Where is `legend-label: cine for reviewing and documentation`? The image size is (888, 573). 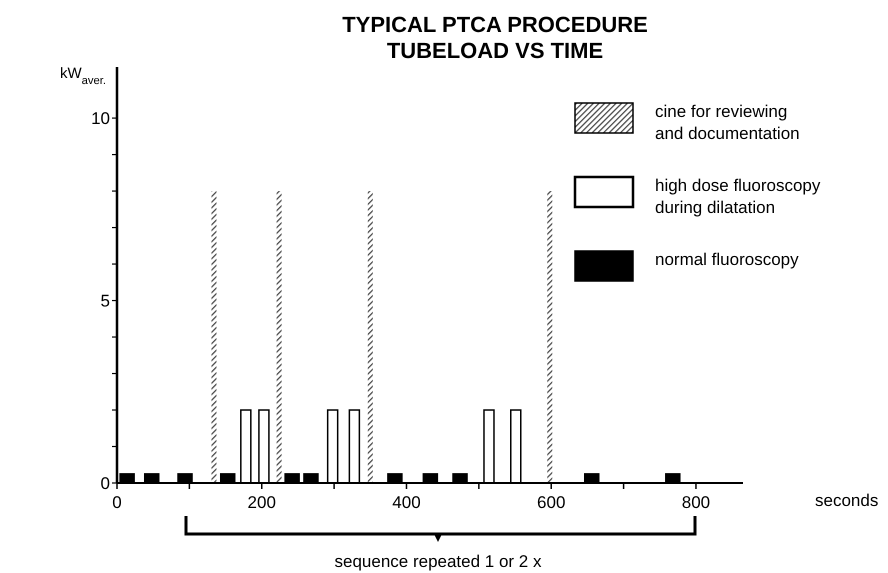 legend-label: cine for reviewing and documentation is located at coordinates (727, 122).